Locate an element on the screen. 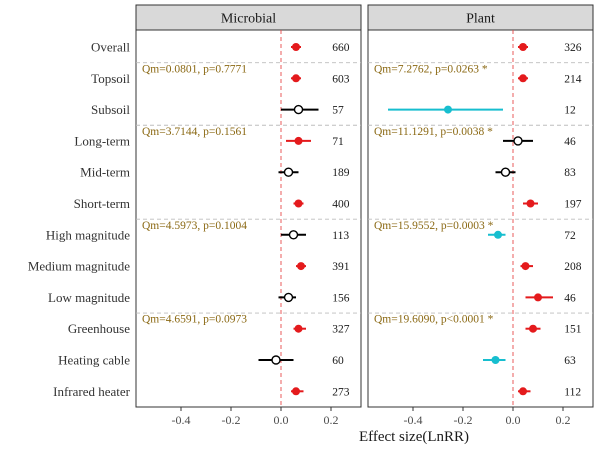  qm-annotation: Qm=3.7144, p=0.1561 is located at coordinates (194, 132).